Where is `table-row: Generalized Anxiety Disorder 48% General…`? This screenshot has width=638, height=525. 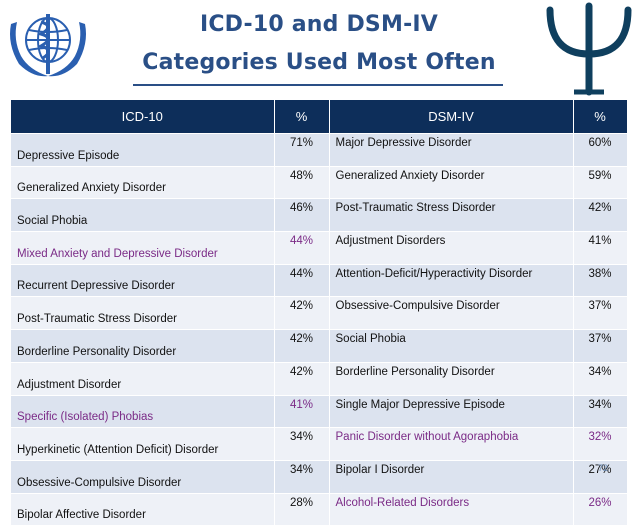 table-row: Generalized Anxiety Disorder 48% General… is located at coordinates (319, 182).